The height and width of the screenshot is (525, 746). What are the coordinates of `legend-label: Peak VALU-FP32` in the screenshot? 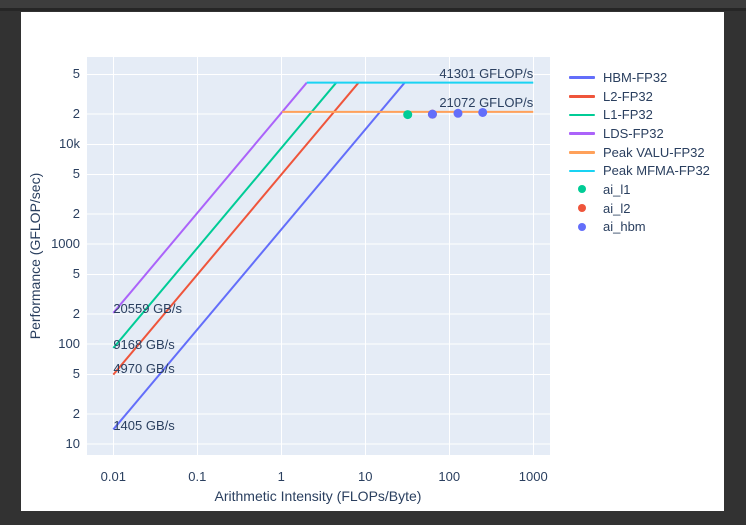 It's located at (654, 152).